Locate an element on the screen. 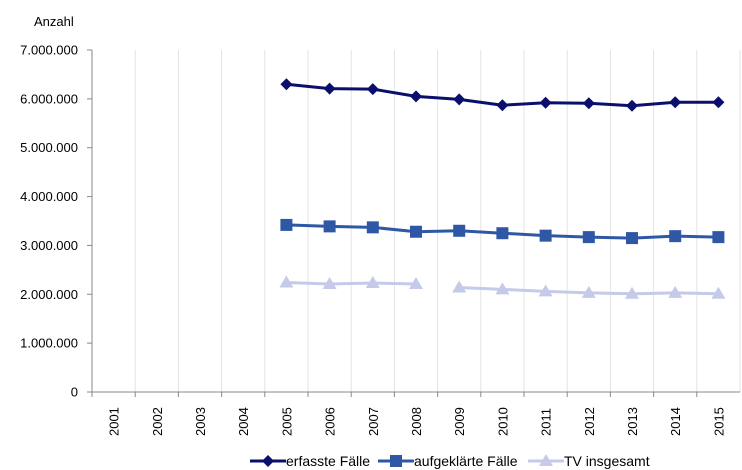  x-tick-label: 2003 is located at coordinates (200, 421).